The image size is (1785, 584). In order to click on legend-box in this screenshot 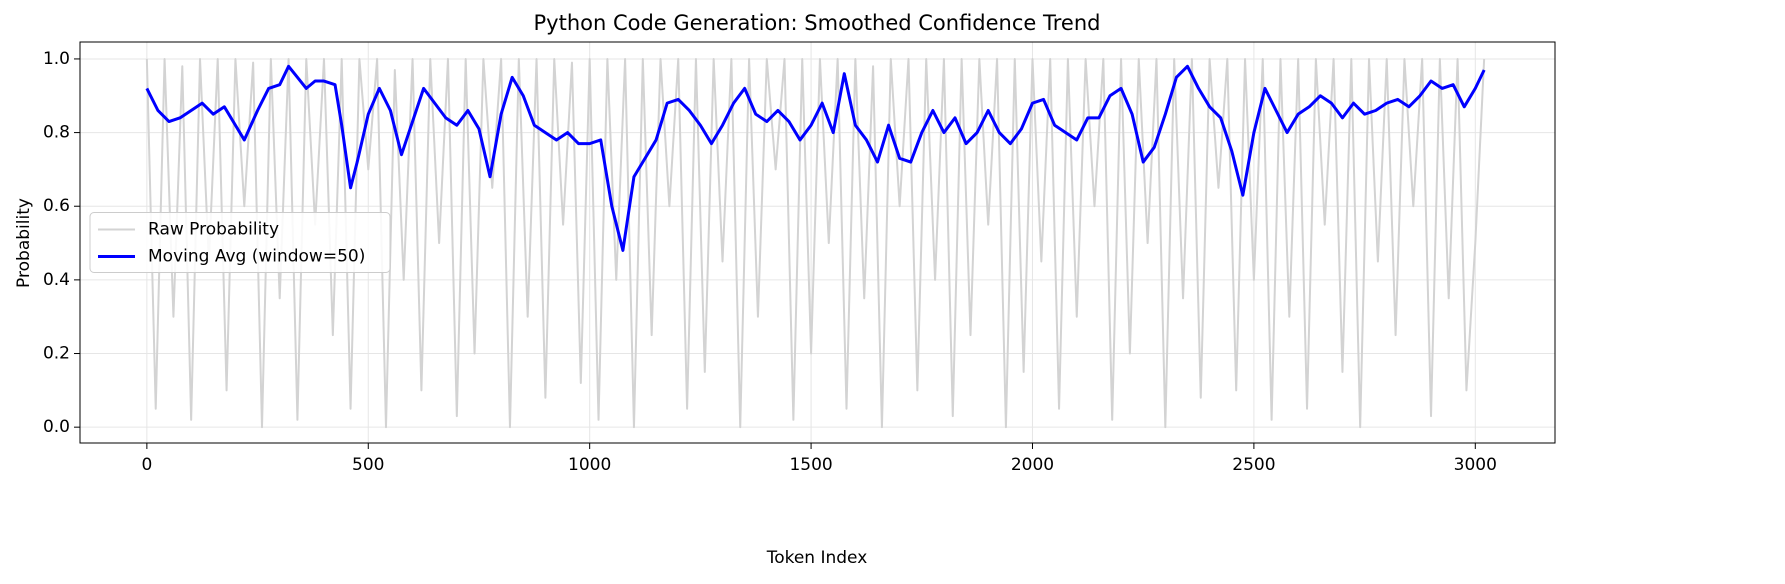, I will do `click(240, 242)`.